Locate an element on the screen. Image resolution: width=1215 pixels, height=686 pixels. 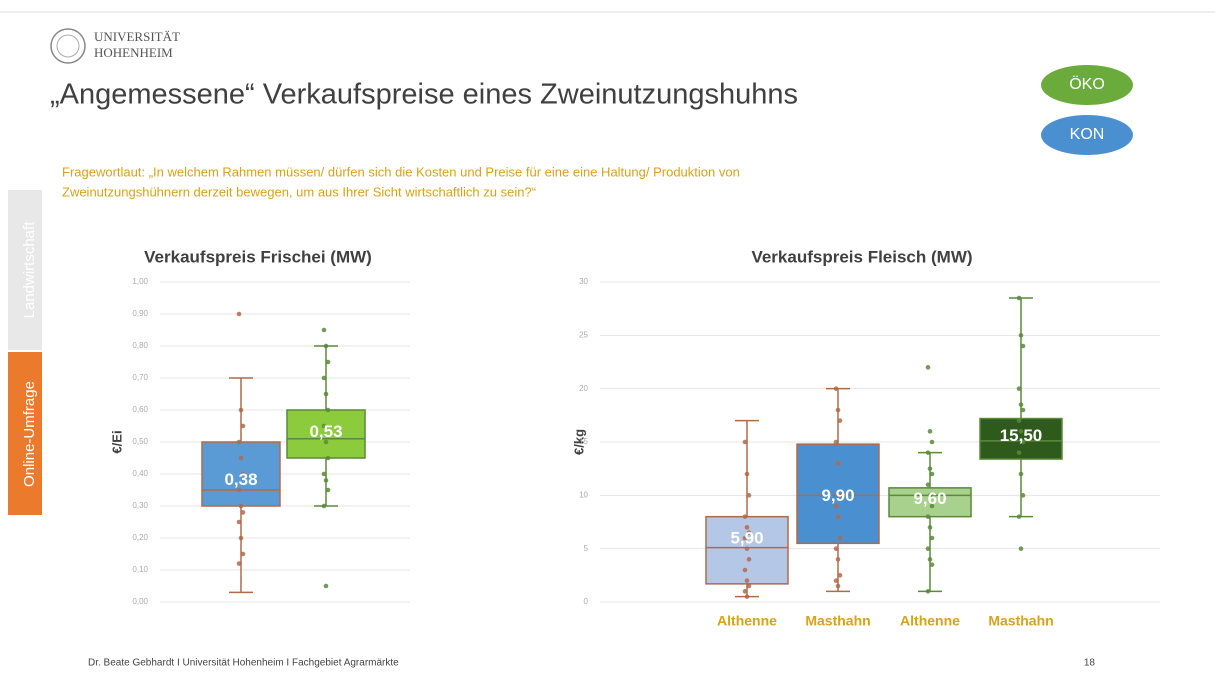
logo-seal is located at coordinates (68, 46).